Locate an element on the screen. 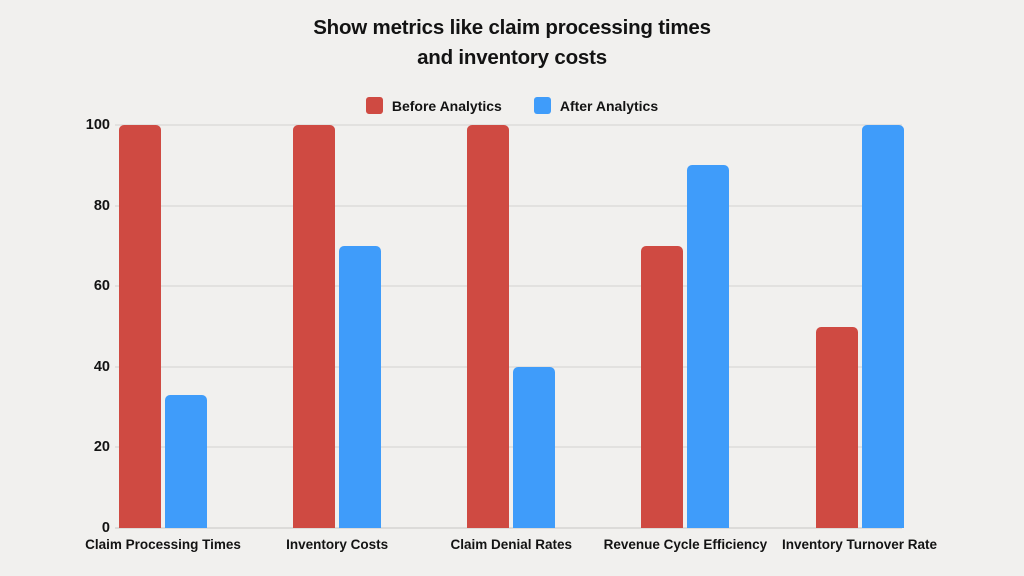 This screenshot has width=1024, height=576. gridline-y100 is located at coordinates (508, 125).